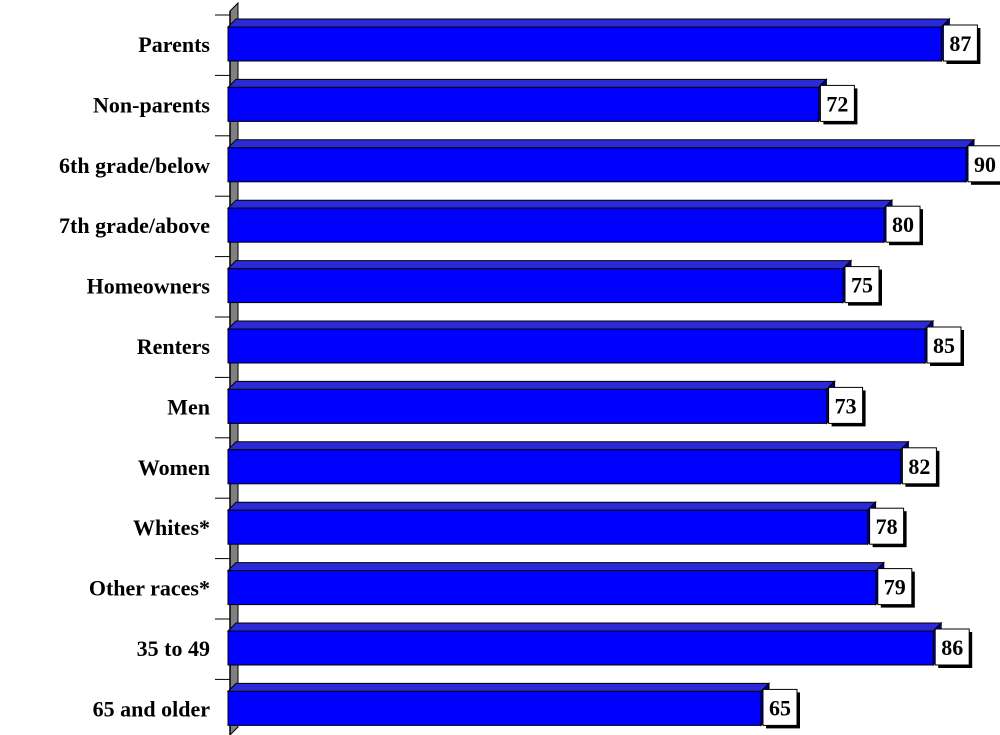  Describe the element at coordinates (149, 286) in the screenshot. I see `category-label: Homeowners` at that location.